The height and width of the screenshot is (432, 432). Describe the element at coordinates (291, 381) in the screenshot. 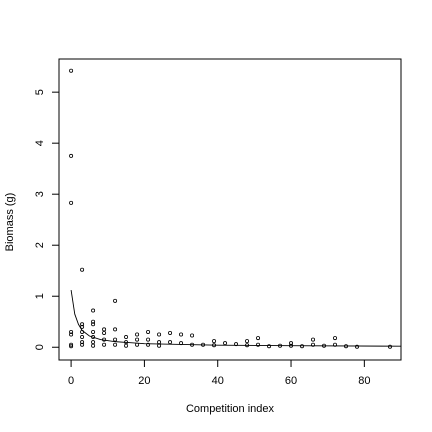

I see `x-tick-label: 60` at that location.